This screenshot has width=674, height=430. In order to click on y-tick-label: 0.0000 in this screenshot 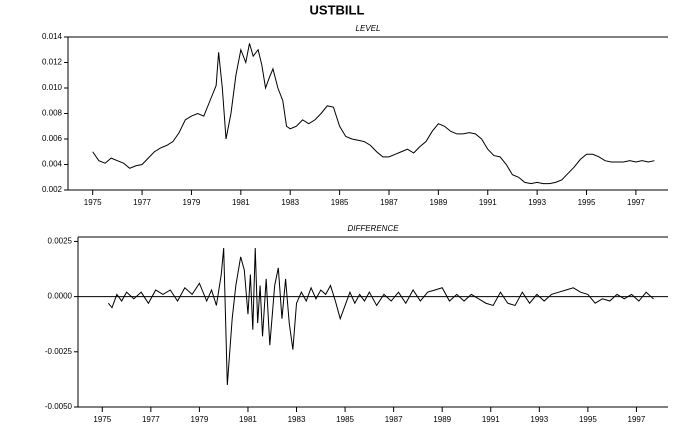, I will do `click(60, 296)`.